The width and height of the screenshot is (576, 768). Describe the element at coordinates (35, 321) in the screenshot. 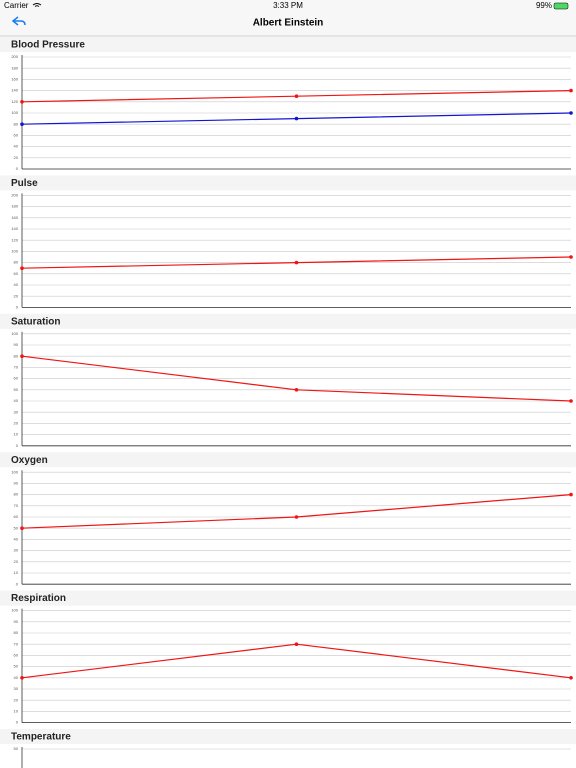

I see `section-title: Saturation` at that location.